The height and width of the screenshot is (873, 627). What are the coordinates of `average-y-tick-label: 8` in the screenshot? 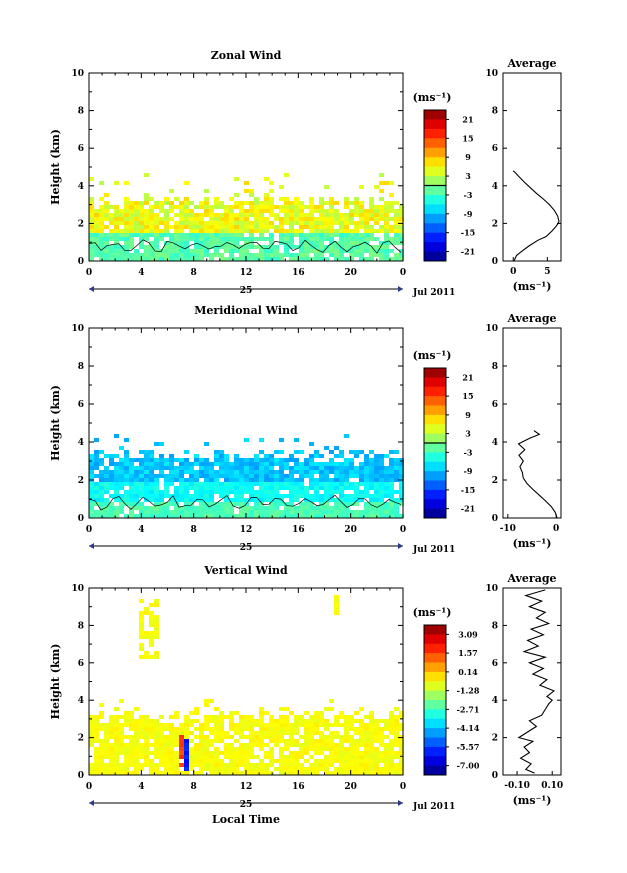 It's located at (495, 367).